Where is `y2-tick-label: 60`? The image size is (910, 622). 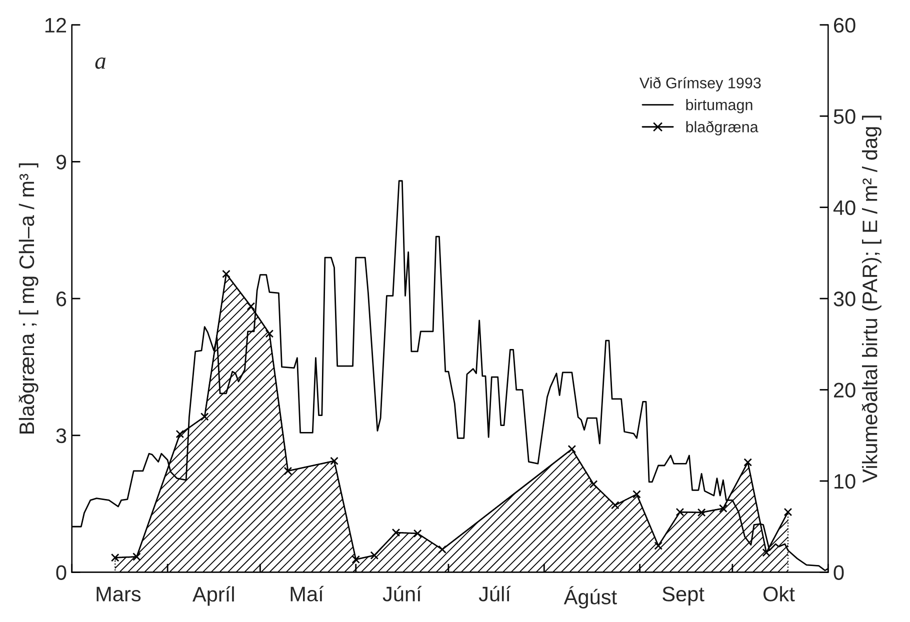
y2-tick-label: 60 is located at coordinates (845, 25).